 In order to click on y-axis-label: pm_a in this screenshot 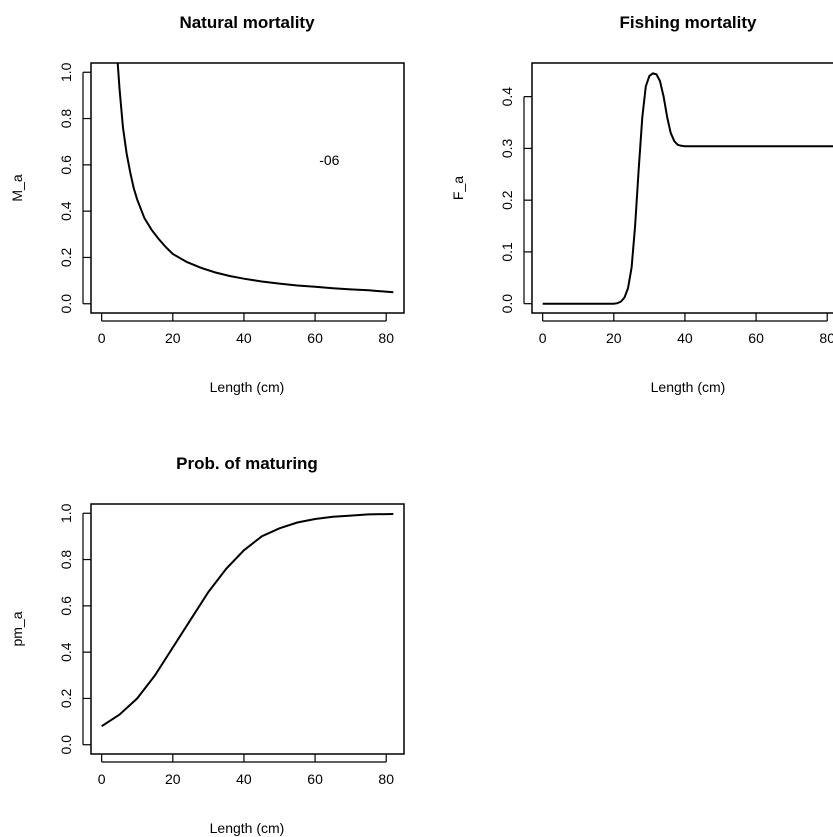, I will do `click(17, 628)`.